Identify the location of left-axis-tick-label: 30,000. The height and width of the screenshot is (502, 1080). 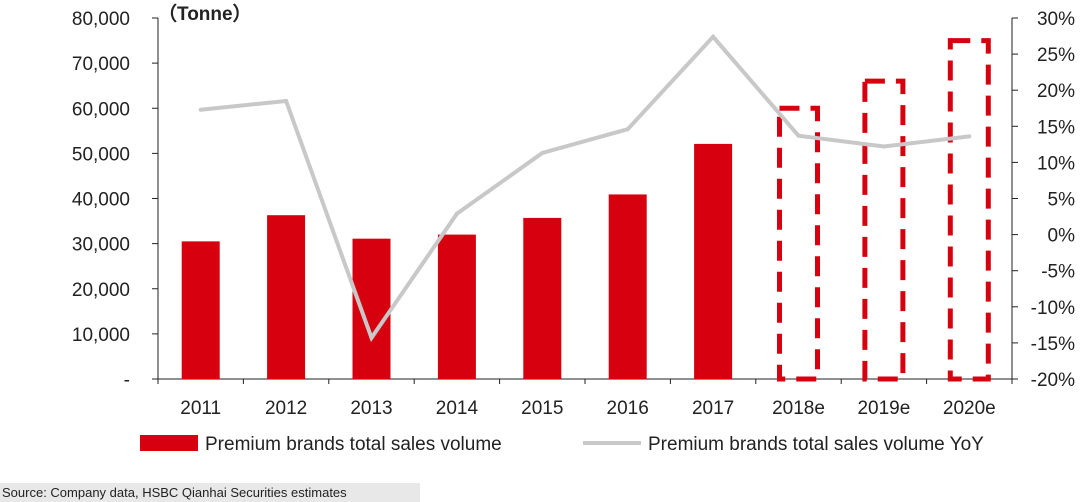
(101, 245).